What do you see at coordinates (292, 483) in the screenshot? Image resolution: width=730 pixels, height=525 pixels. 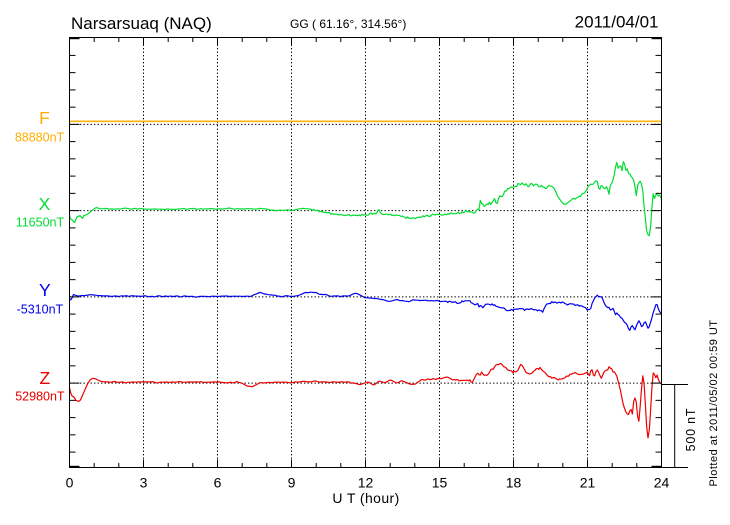 I see `svg-text: 9` at bounding box center [292, 483].